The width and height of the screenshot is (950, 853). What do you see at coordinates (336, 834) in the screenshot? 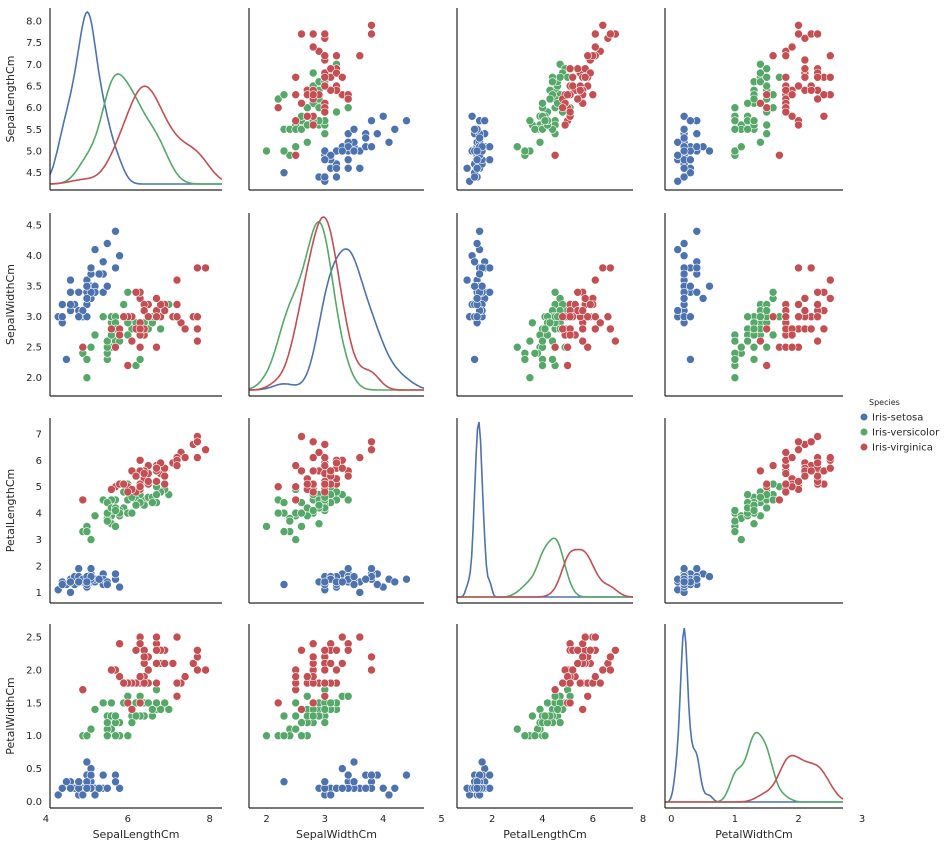
I see `x-axis-label-SepalWidthCm: SepalWidthCm` at bounding box center [336, 834].